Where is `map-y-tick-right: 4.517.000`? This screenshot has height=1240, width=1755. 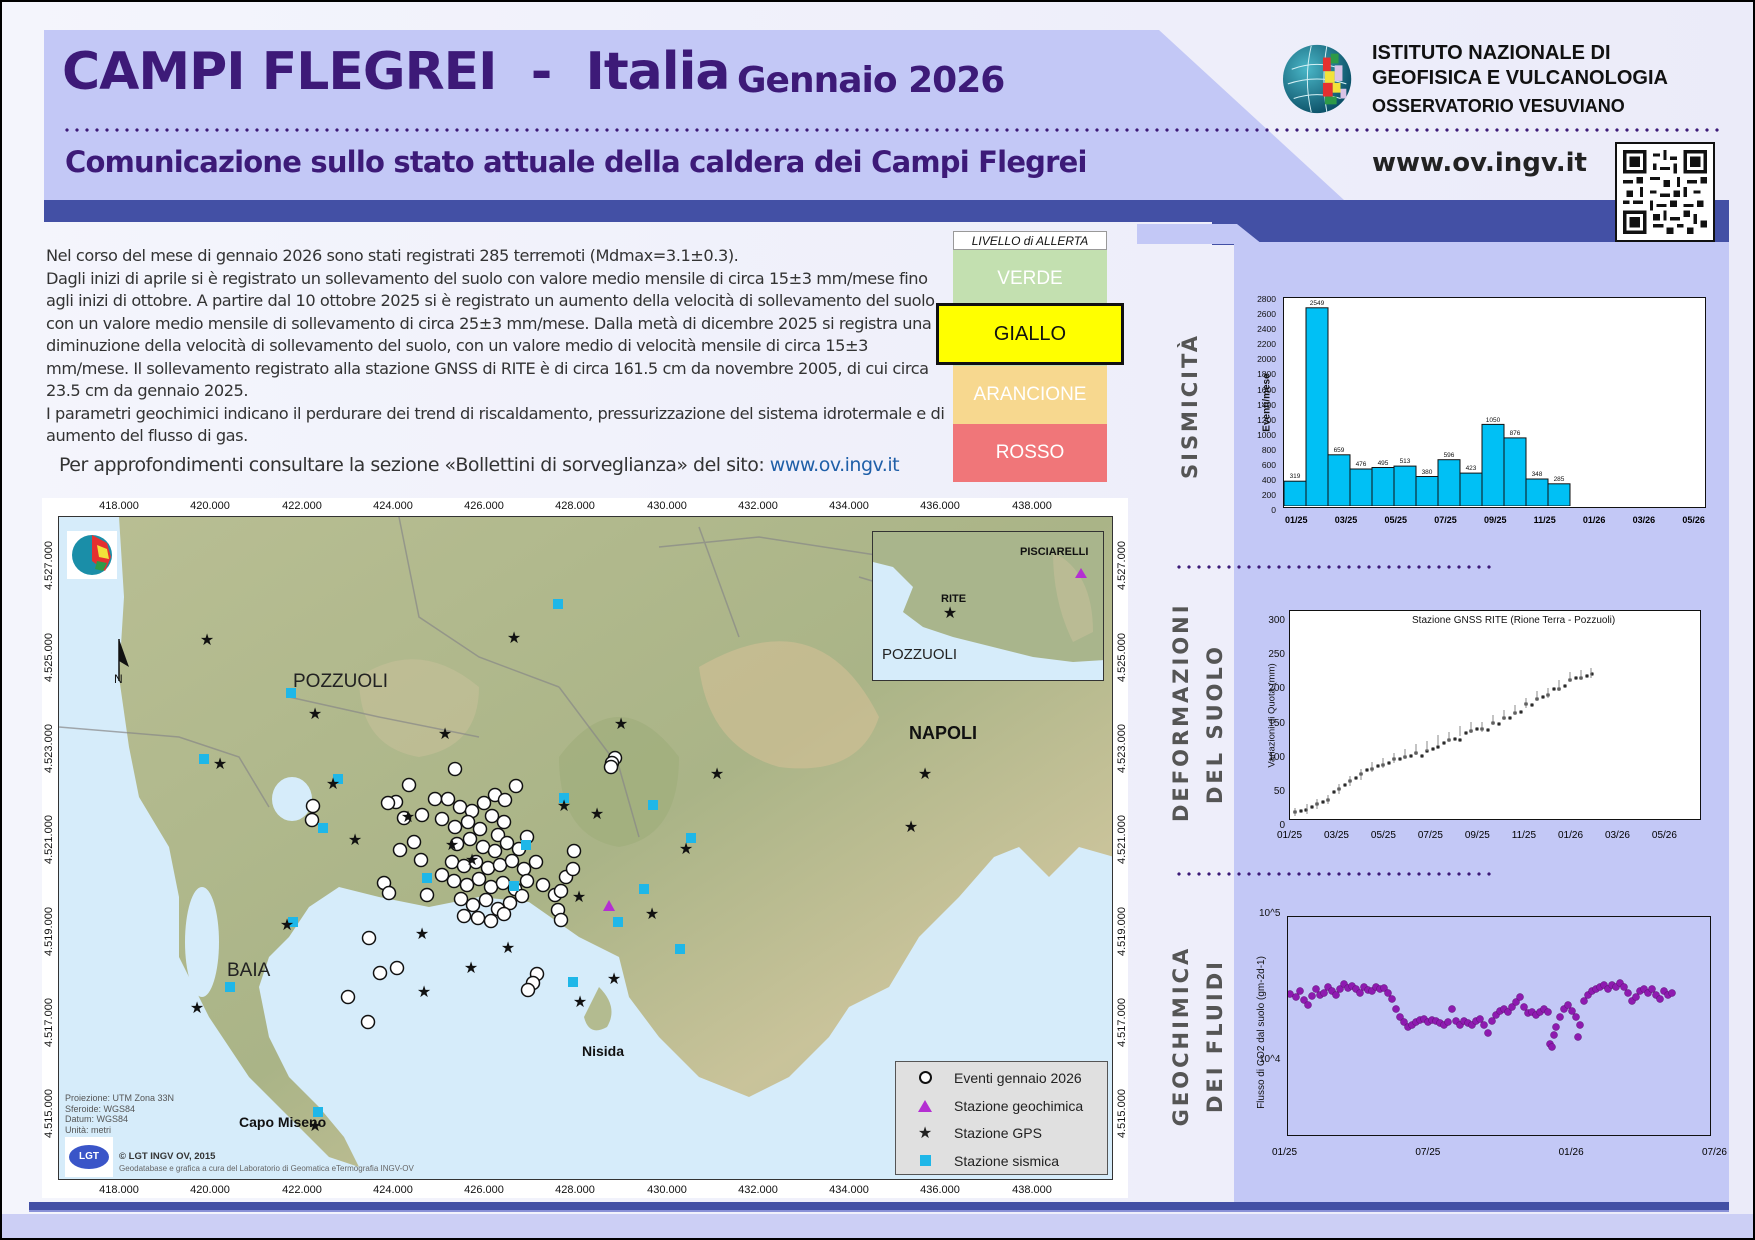
map-y-tick-right: 4.517.000 is located at coordinates (1122, 1022).